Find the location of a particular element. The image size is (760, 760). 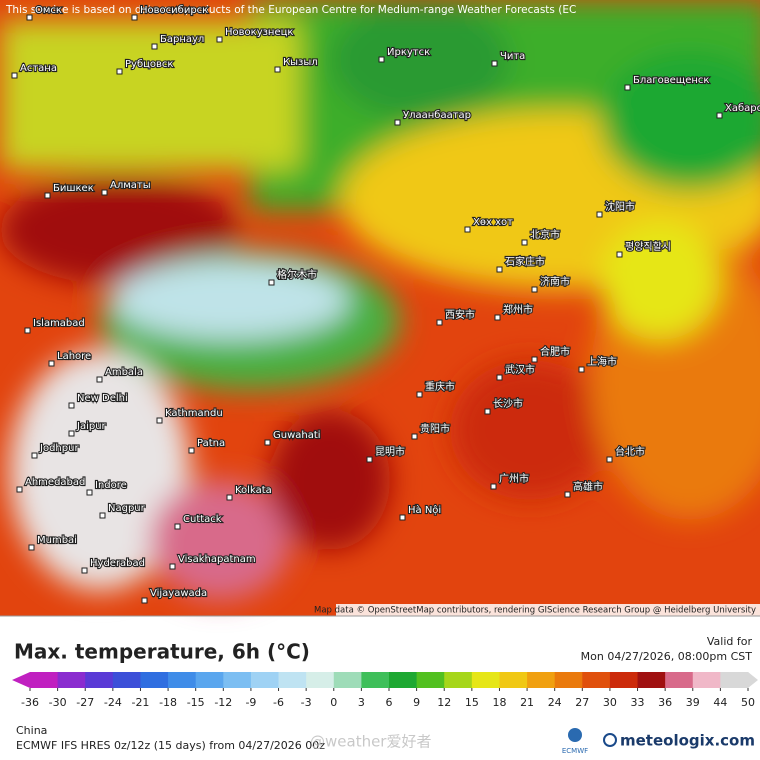

colorbar-tick-label: 21 is located at coordinates (527, 702).